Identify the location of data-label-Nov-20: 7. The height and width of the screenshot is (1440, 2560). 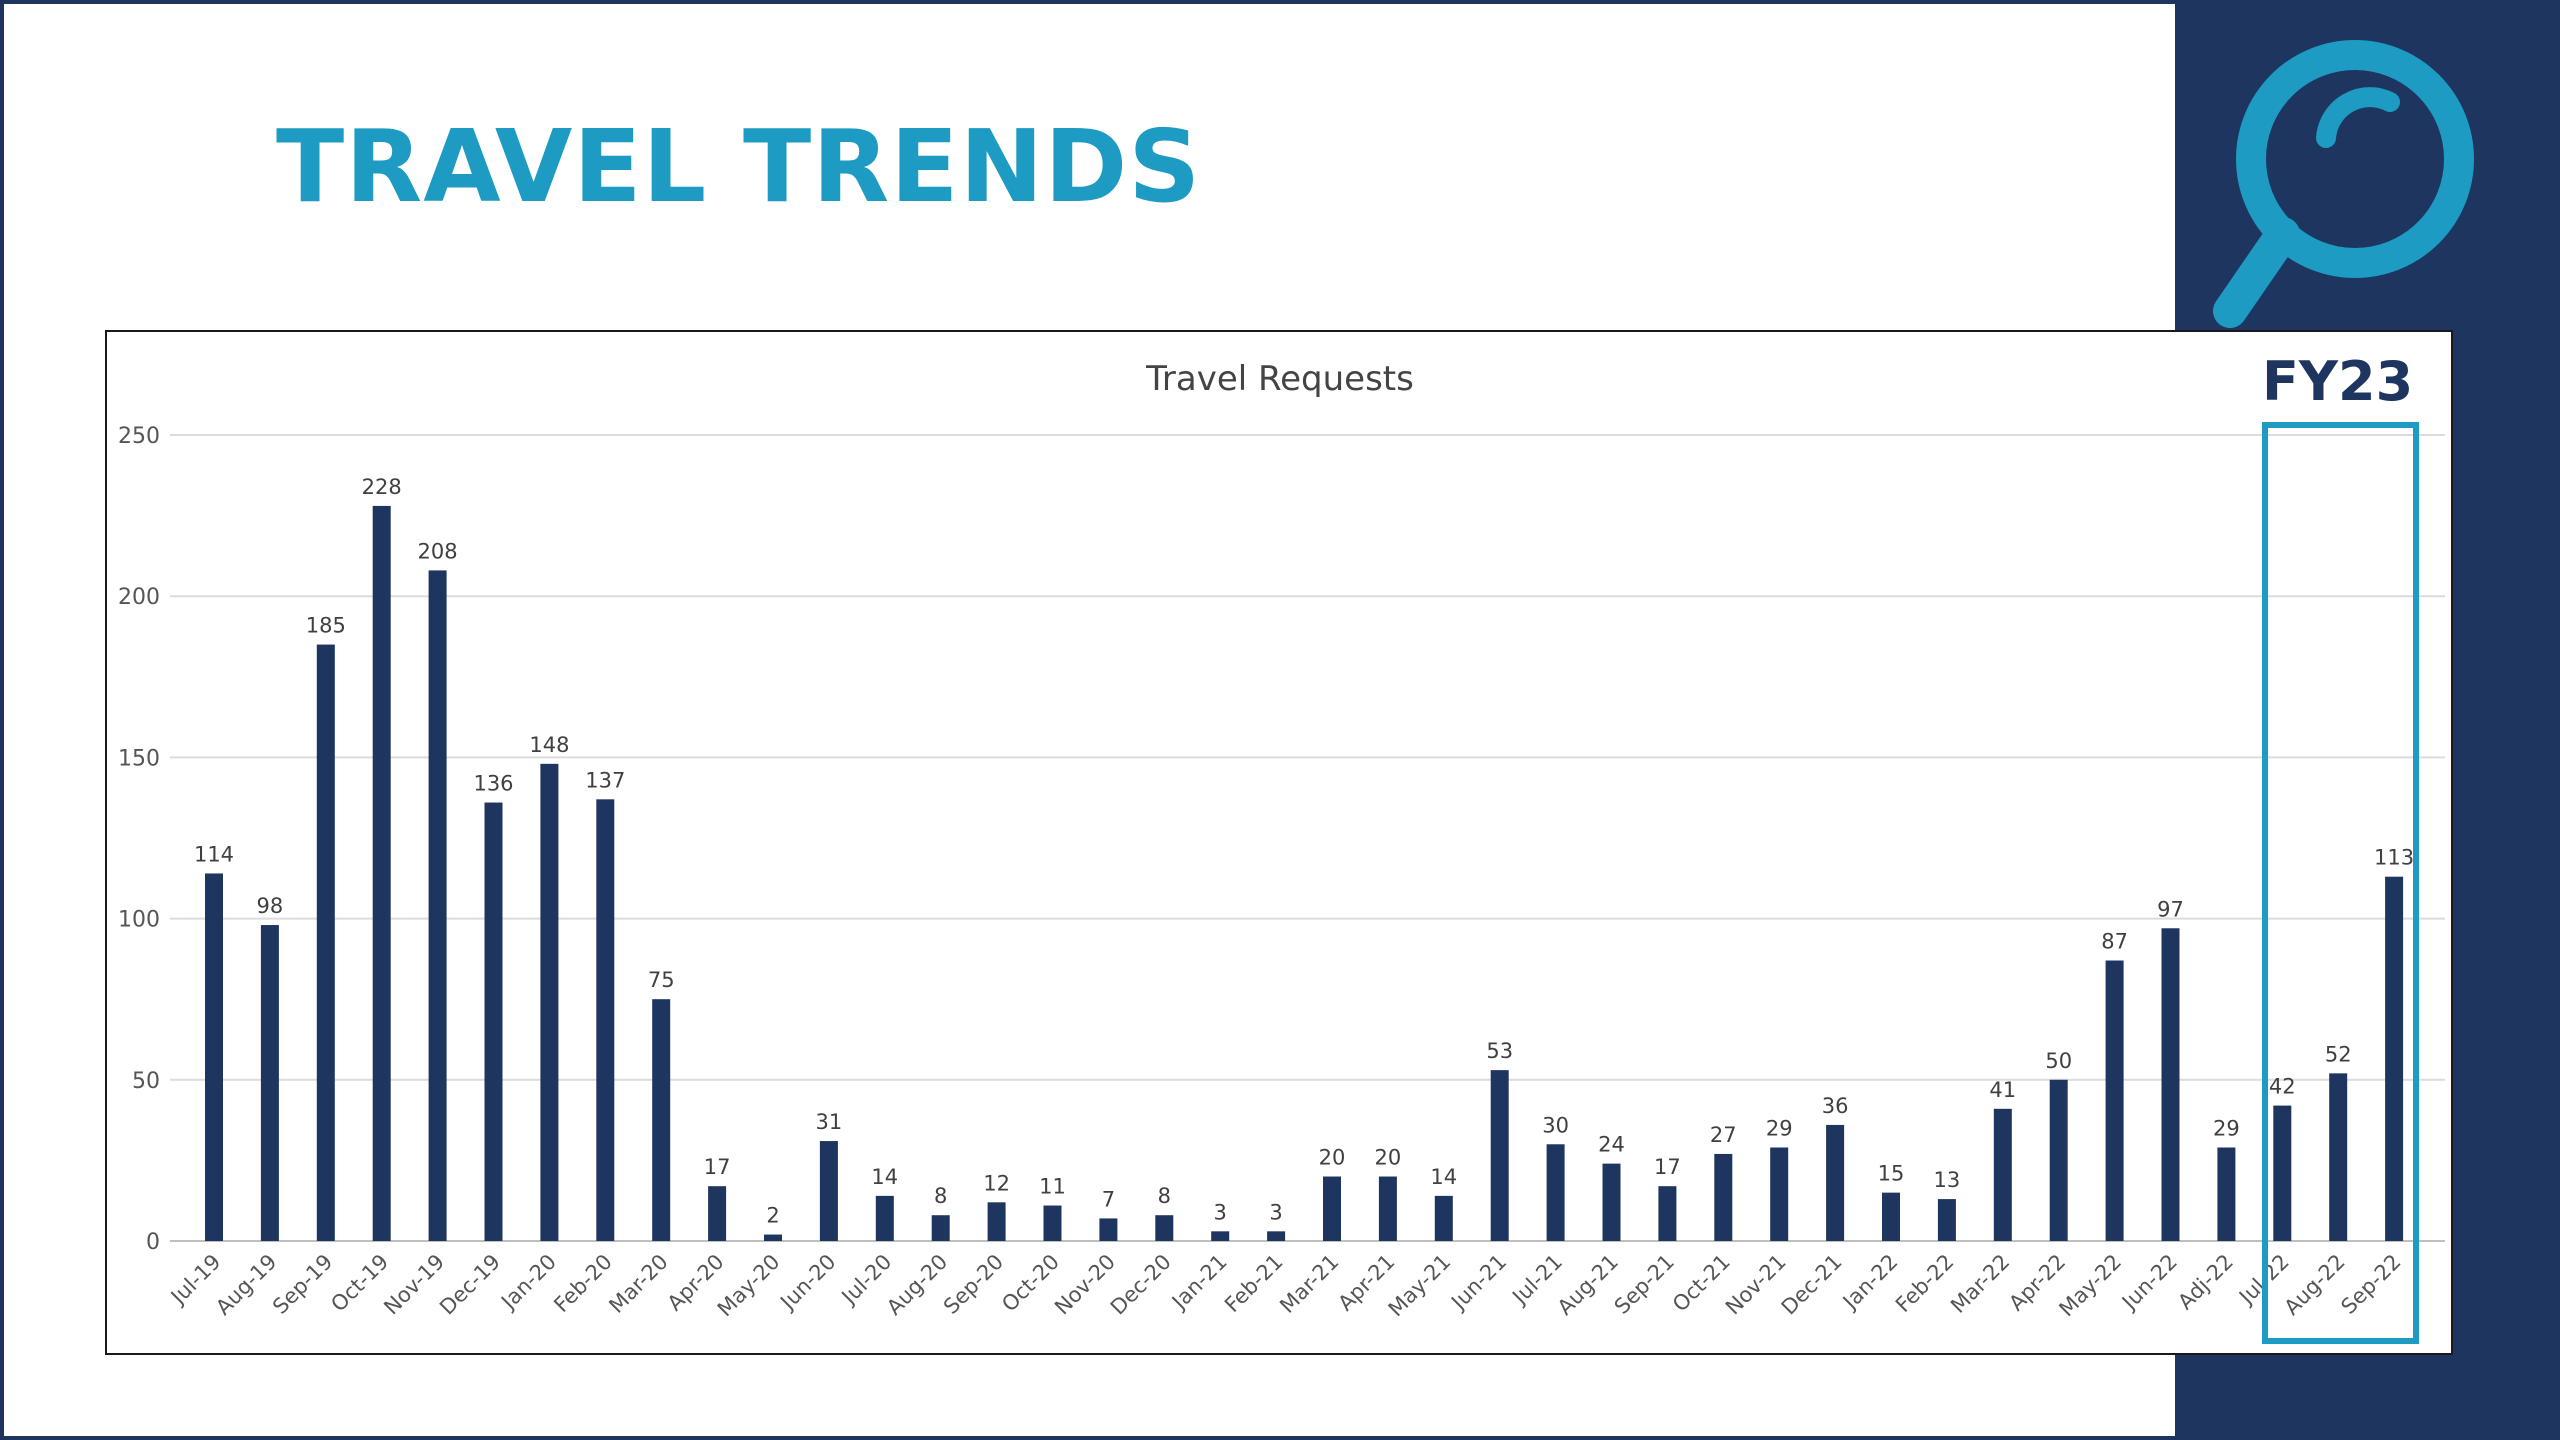
(1108, 1199).